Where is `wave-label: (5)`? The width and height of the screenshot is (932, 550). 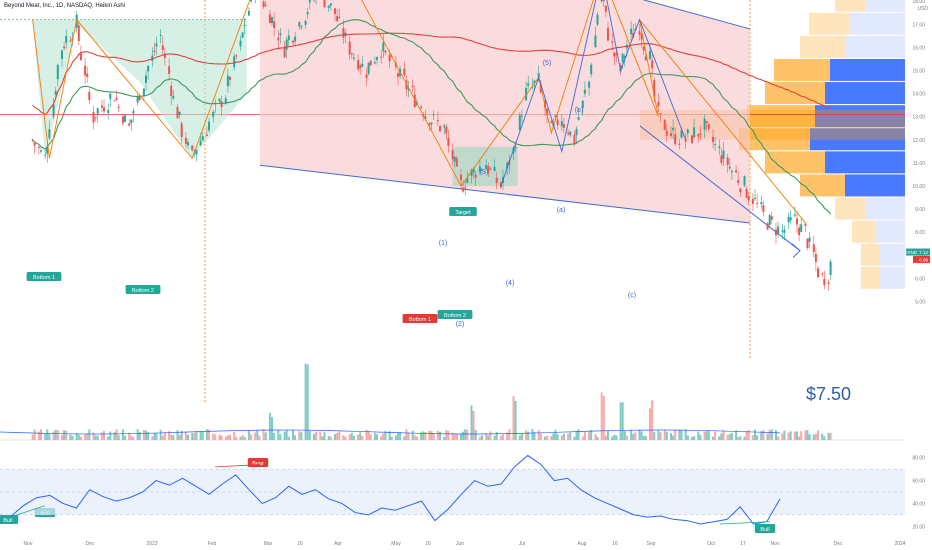 wave-label: (5) is located at coordinates (547, 63).